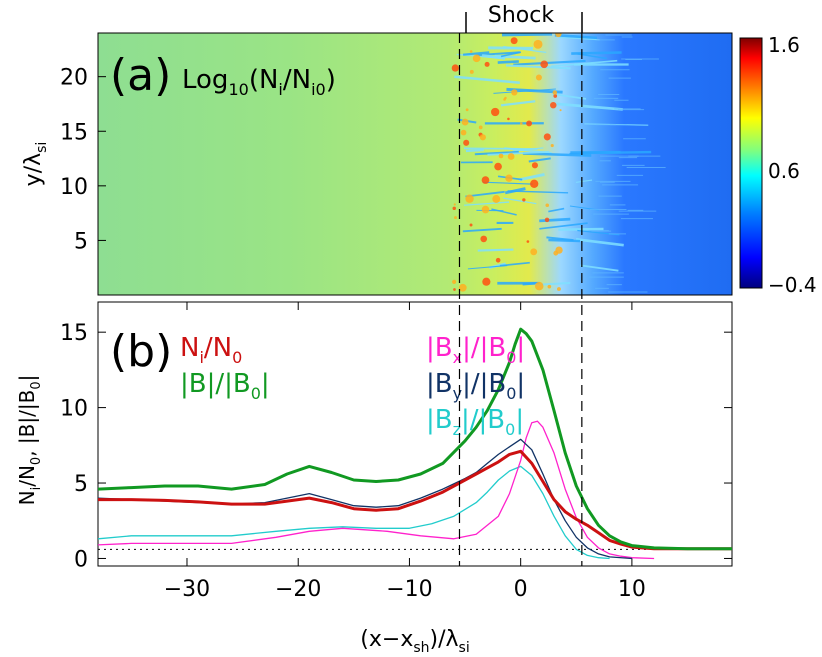  Describe the element at coordinates (187, 589) in the screenshot. I see `b-x-tick-label: −30` at that location.